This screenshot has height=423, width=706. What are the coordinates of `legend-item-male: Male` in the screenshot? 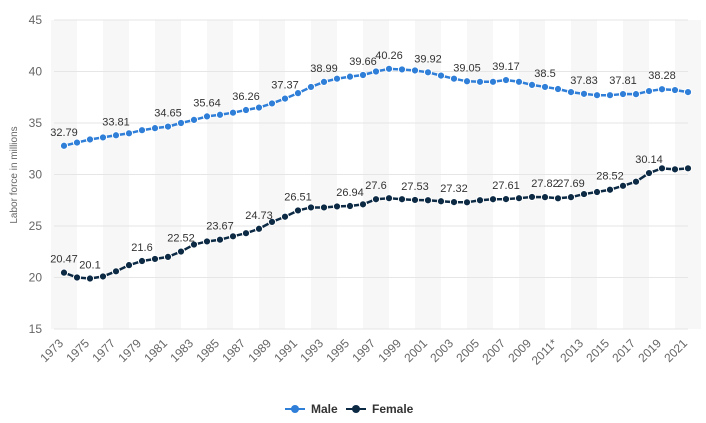 It's located at (311, 409).